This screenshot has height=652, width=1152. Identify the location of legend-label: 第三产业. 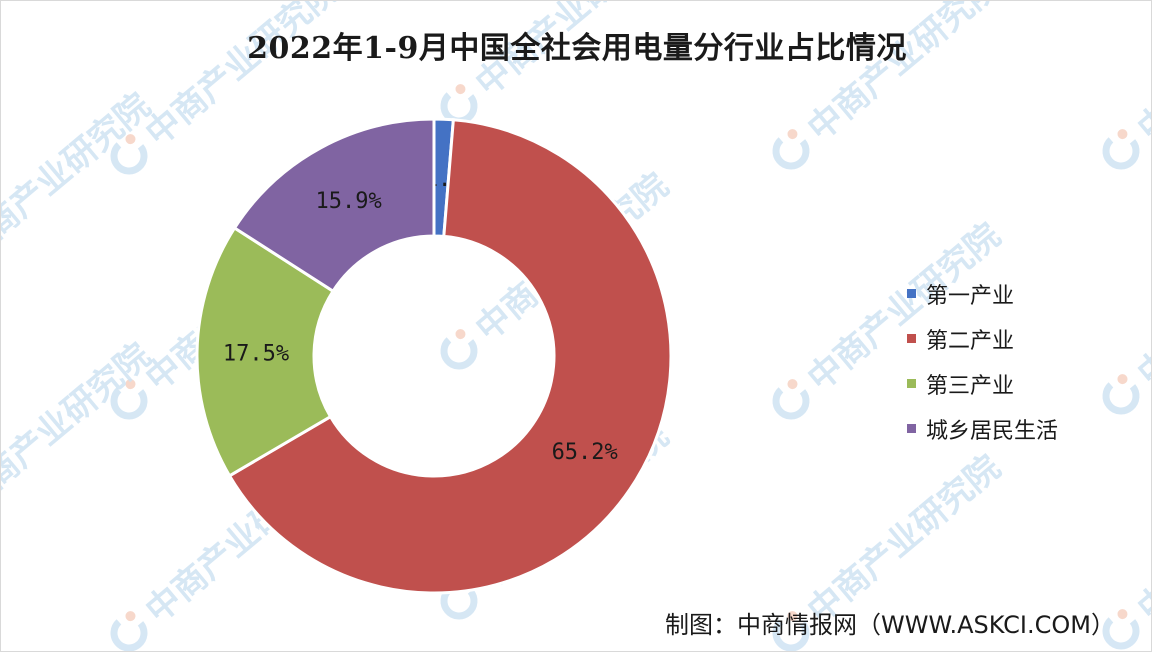
(970, 386).